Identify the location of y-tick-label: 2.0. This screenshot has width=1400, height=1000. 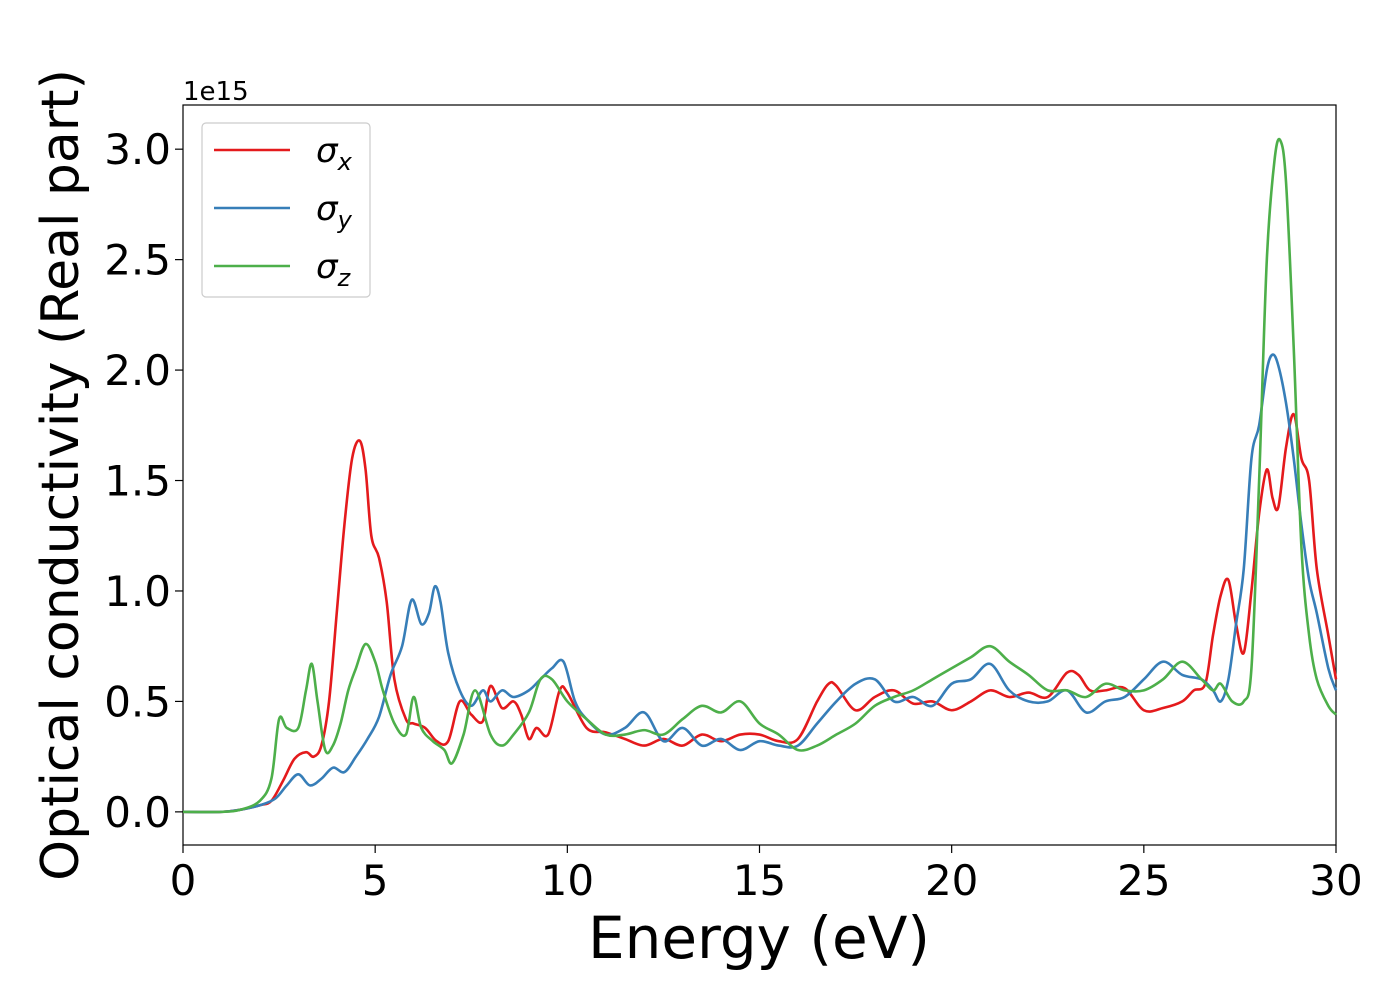
(137, 370).